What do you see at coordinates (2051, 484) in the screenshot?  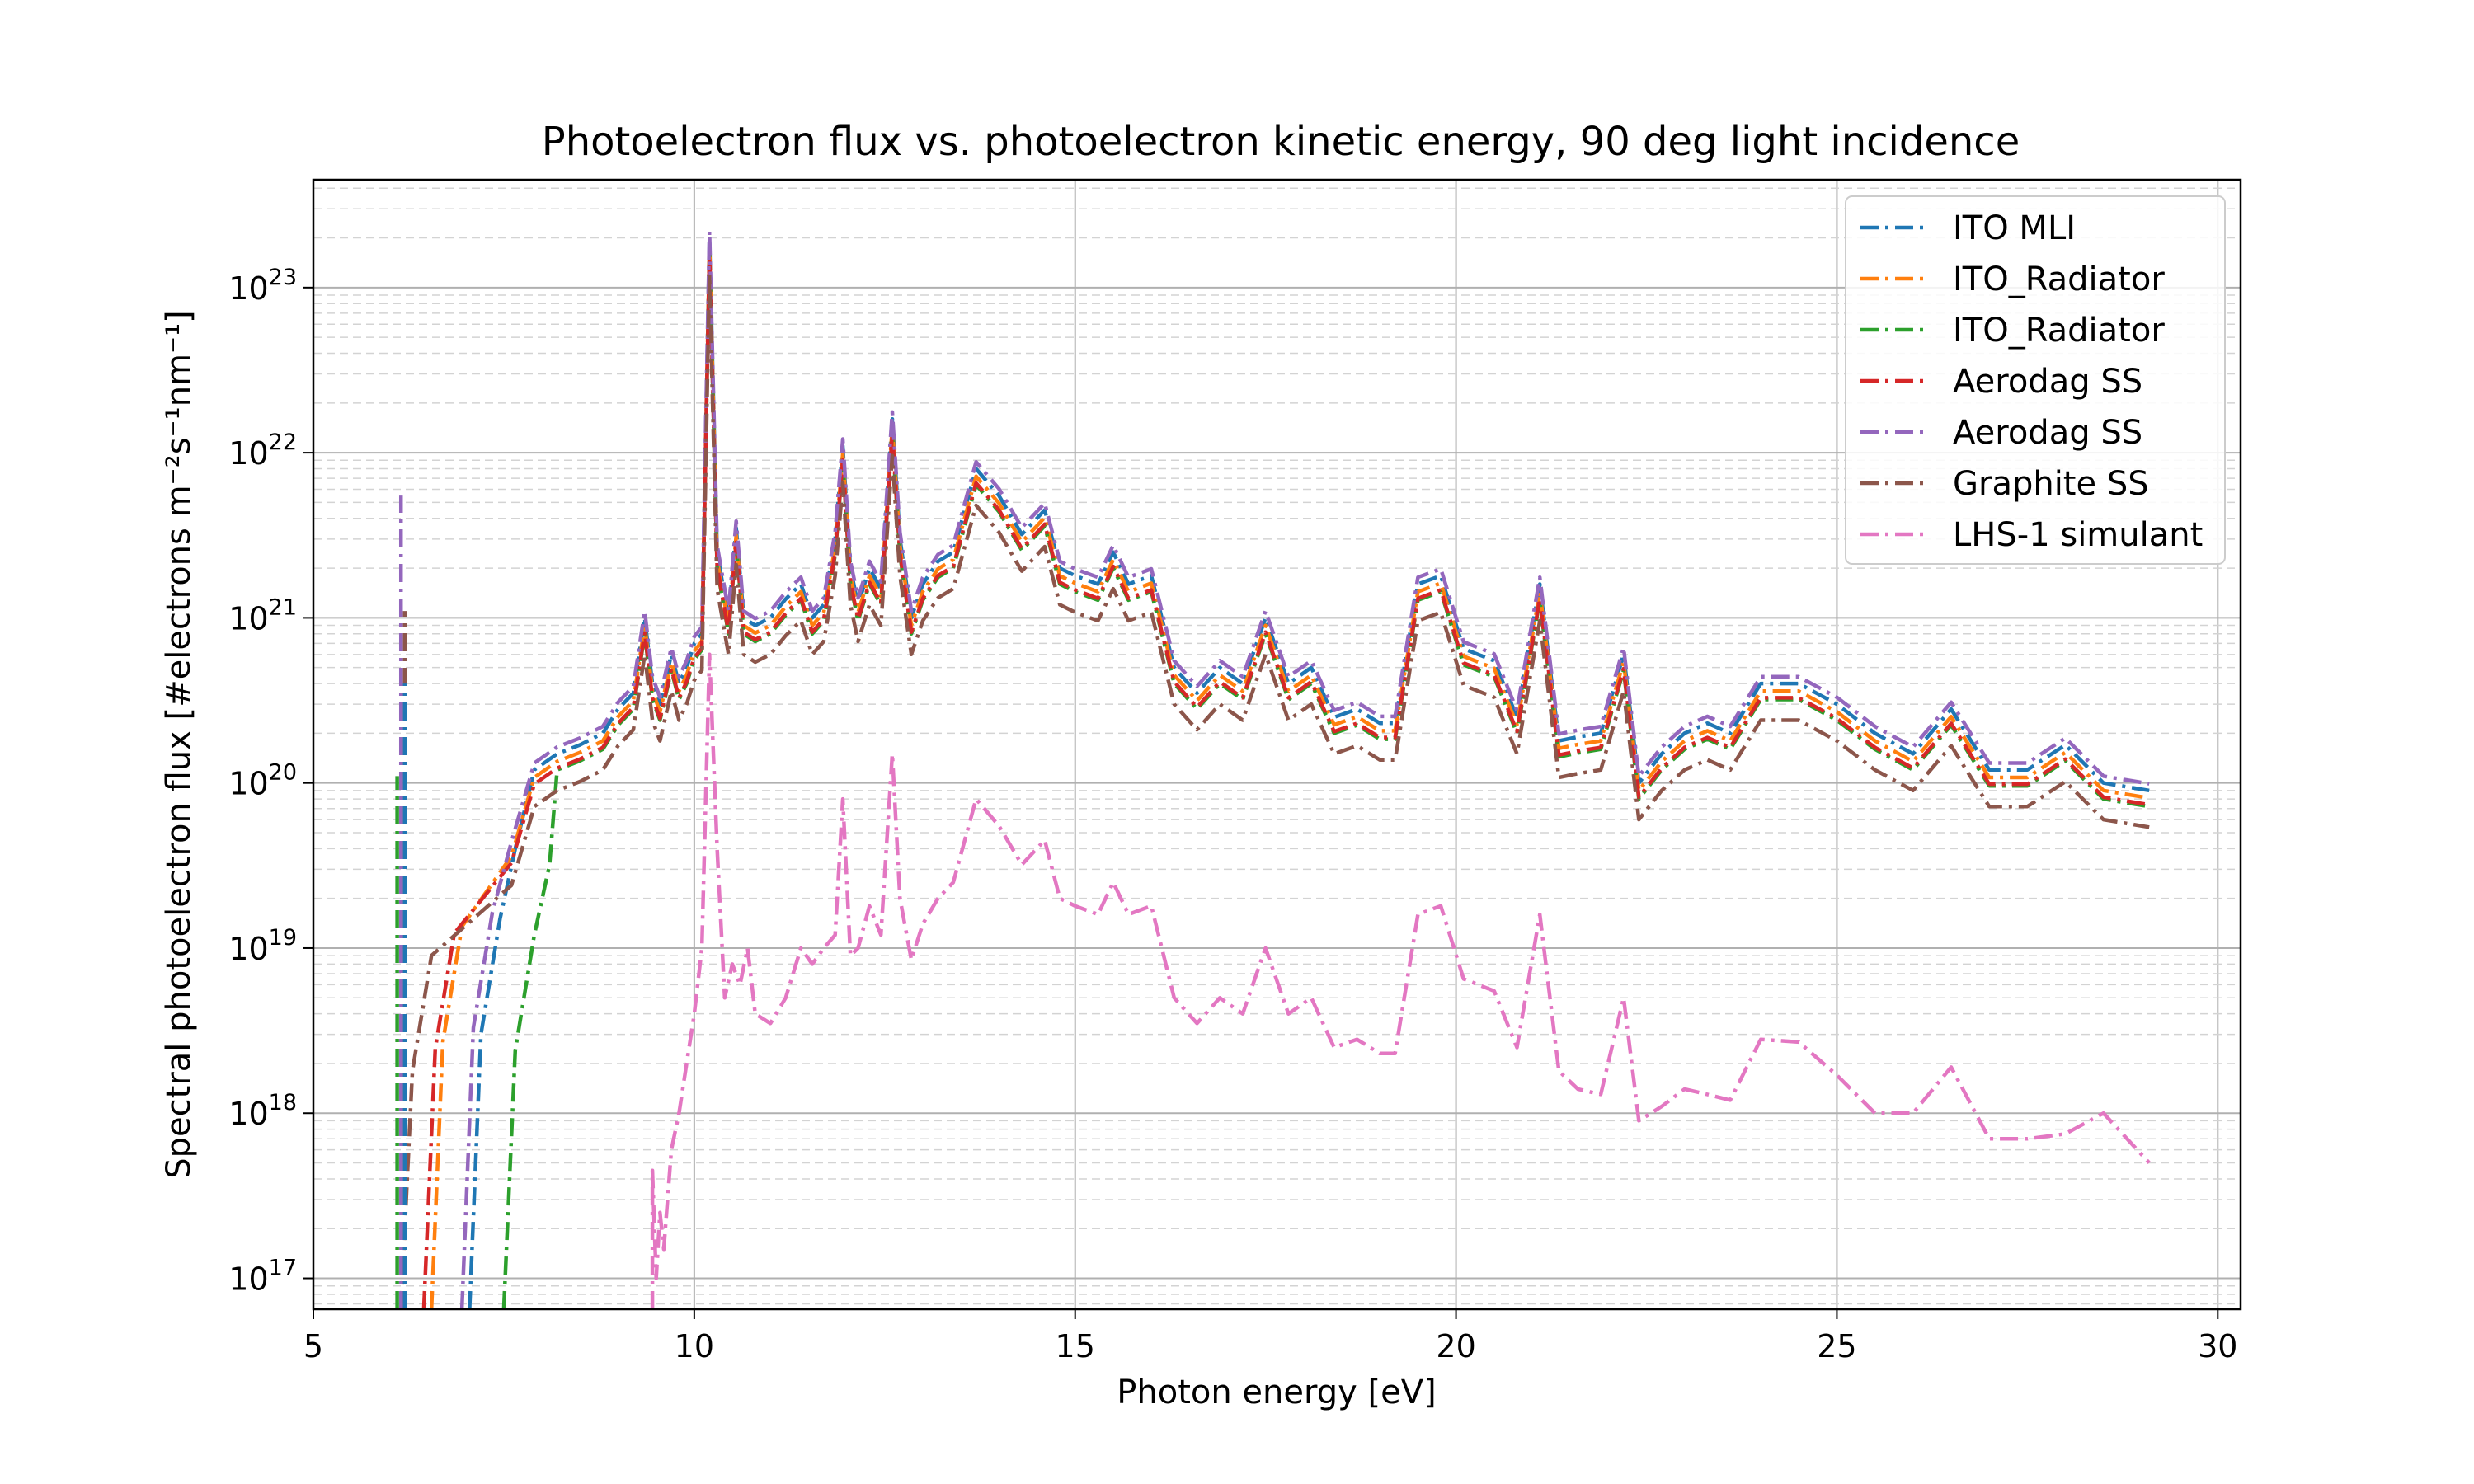 I see `legend-label: Graphite SS` at bounding box center [2051, 484].